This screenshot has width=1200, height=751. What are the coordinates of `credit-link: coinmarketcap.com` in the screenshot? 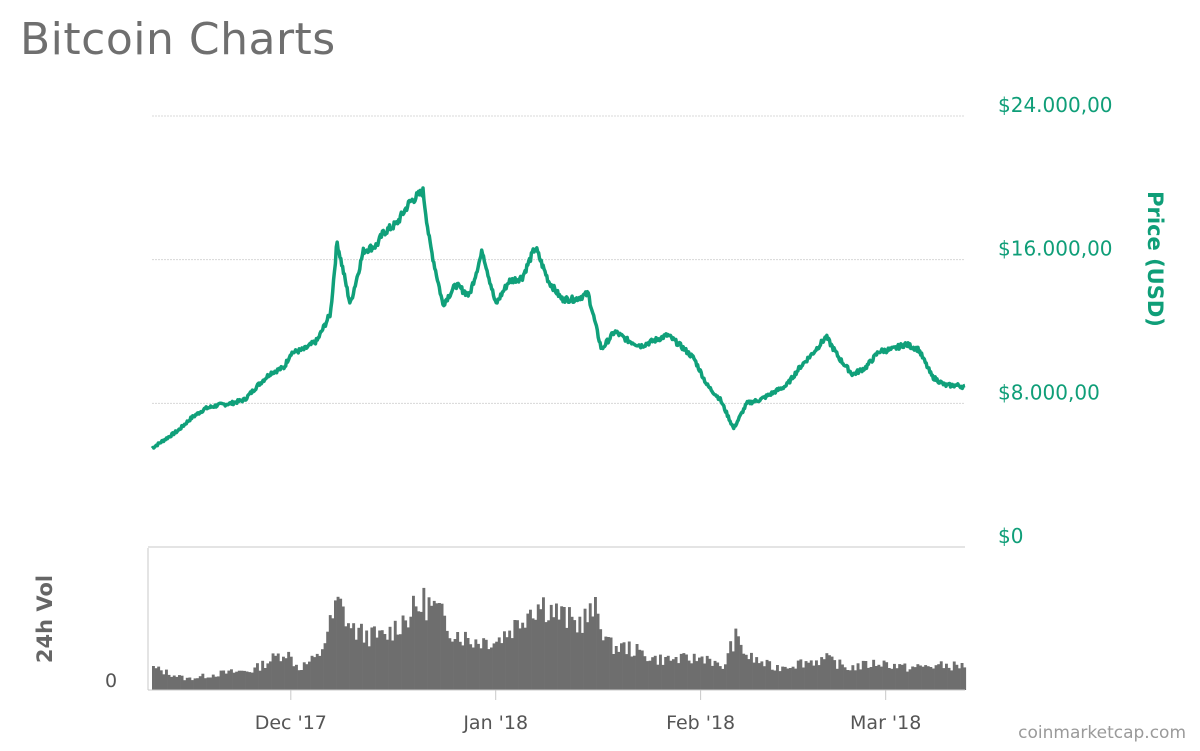 It's located at (1102, 733).